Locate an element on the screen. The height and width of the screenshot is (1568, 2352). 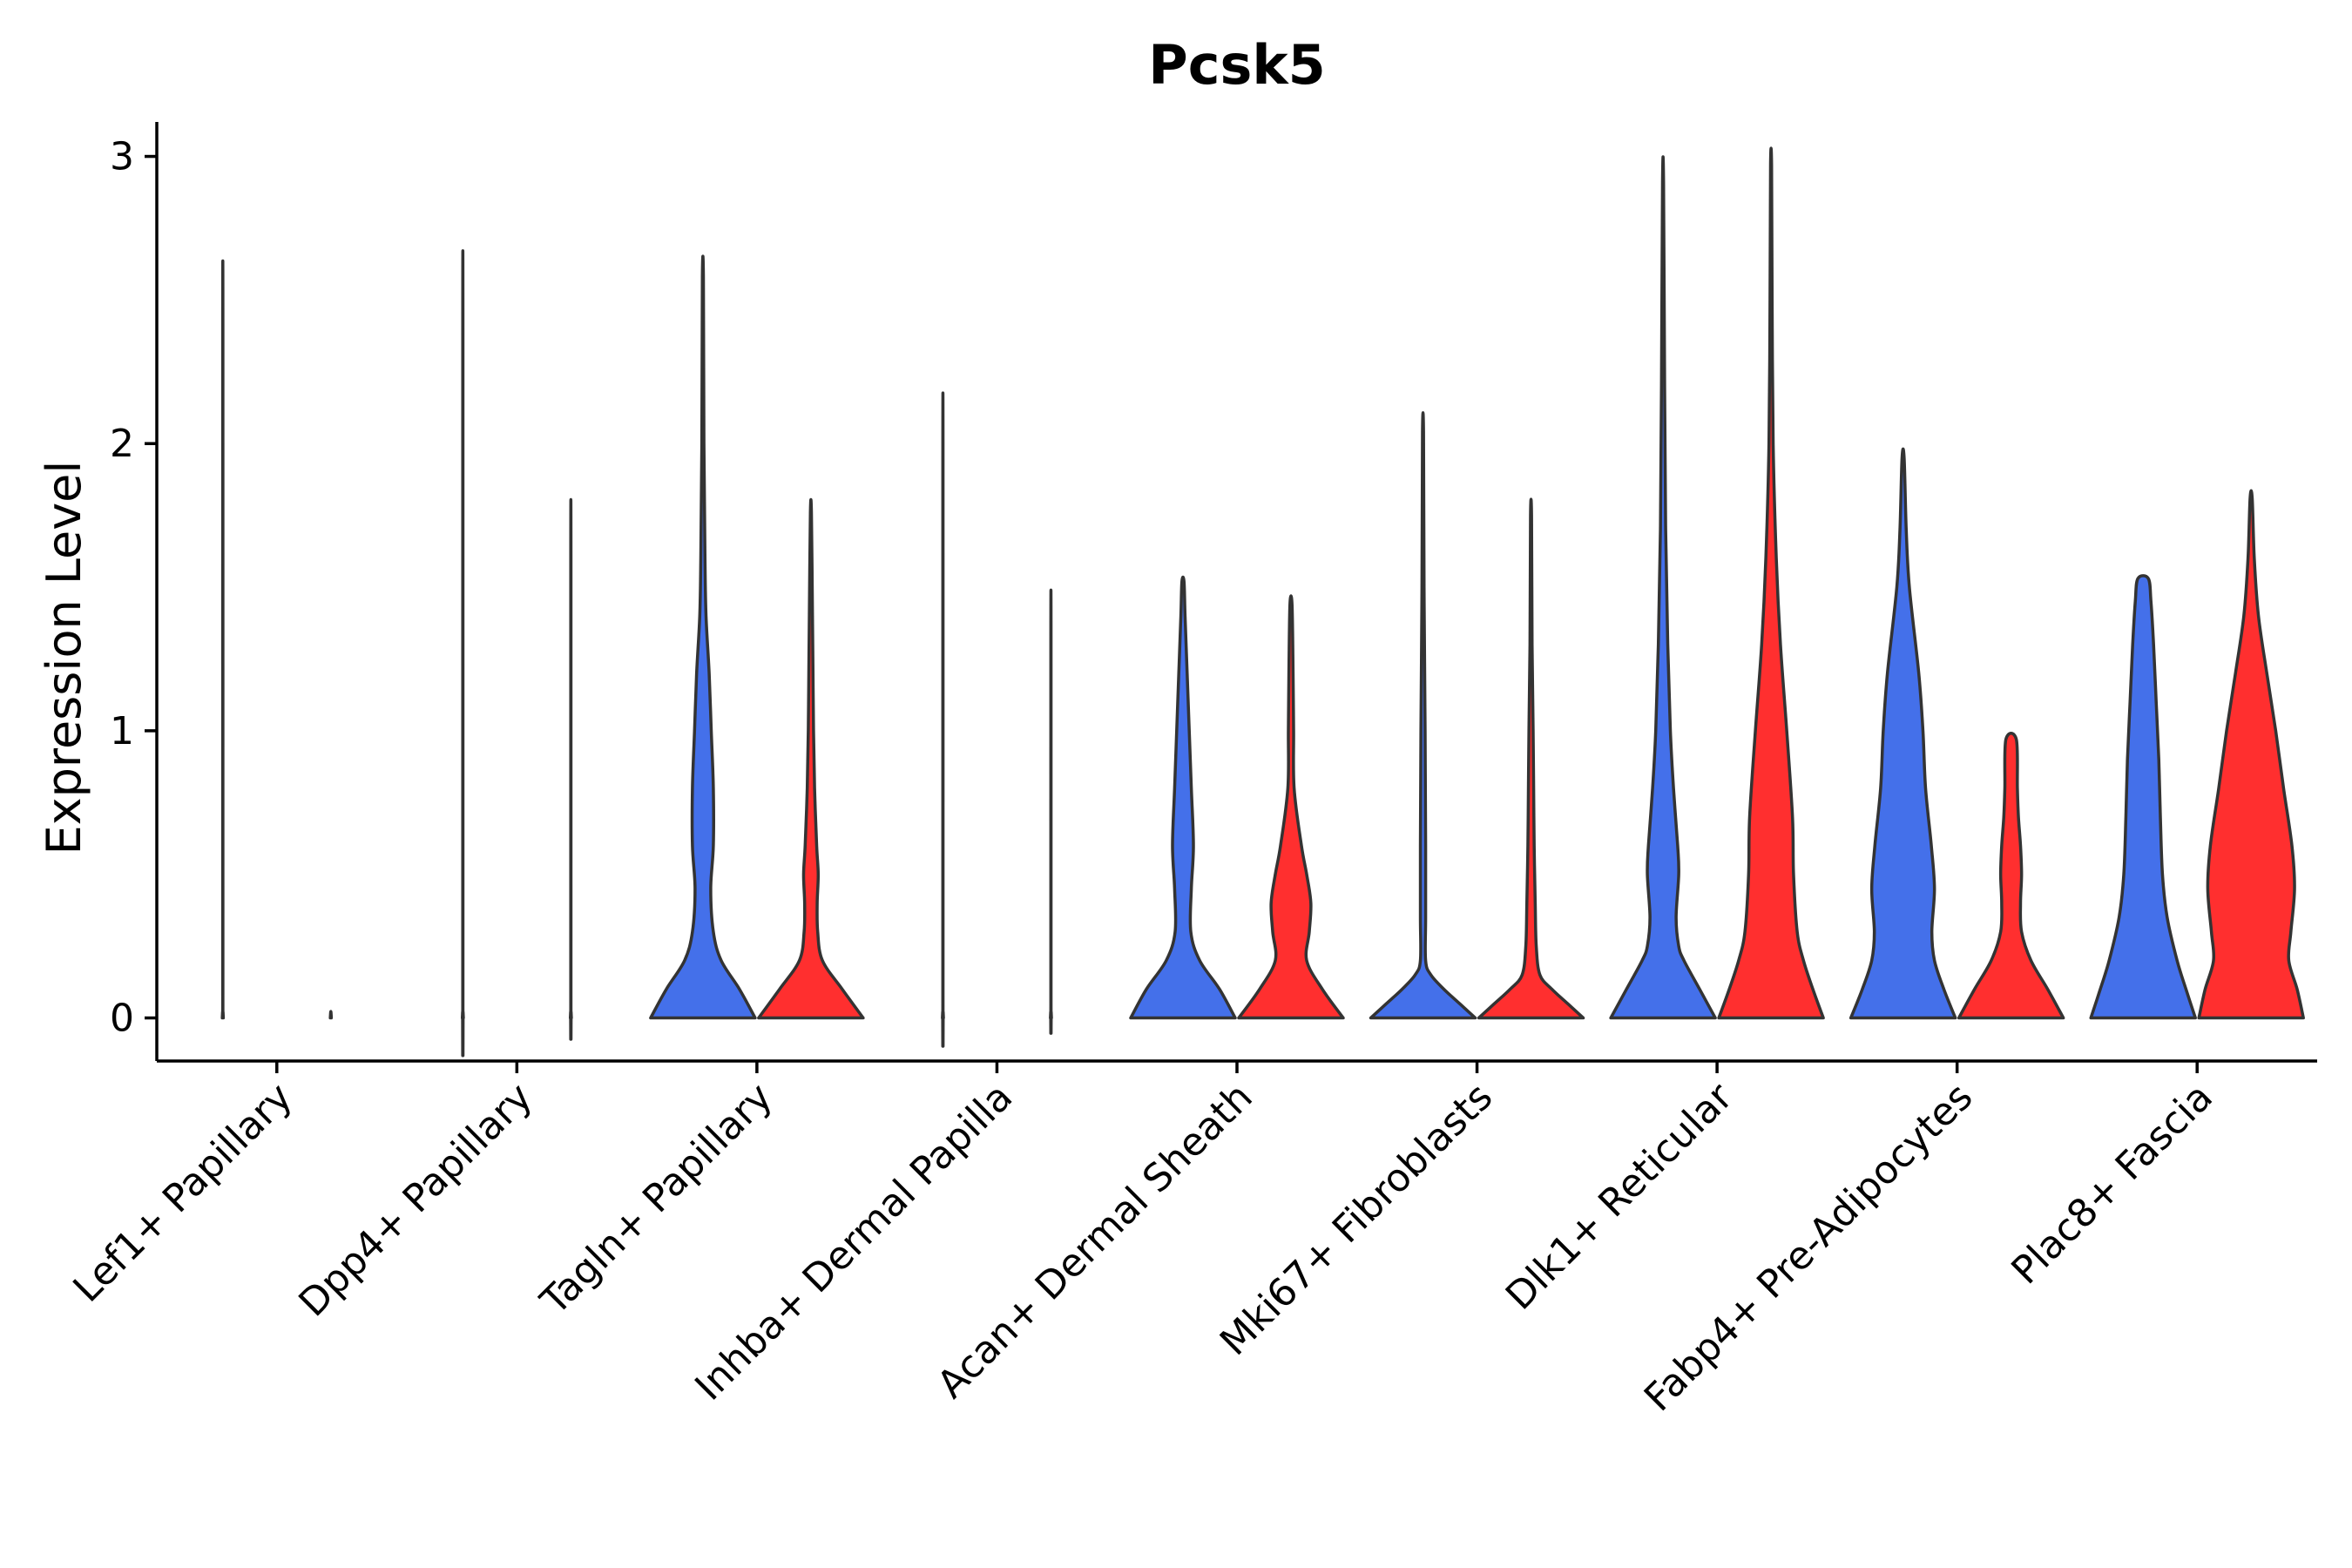
x-tick-label: Dlk1+ Reticular is located at coordinates (1619, 1196).